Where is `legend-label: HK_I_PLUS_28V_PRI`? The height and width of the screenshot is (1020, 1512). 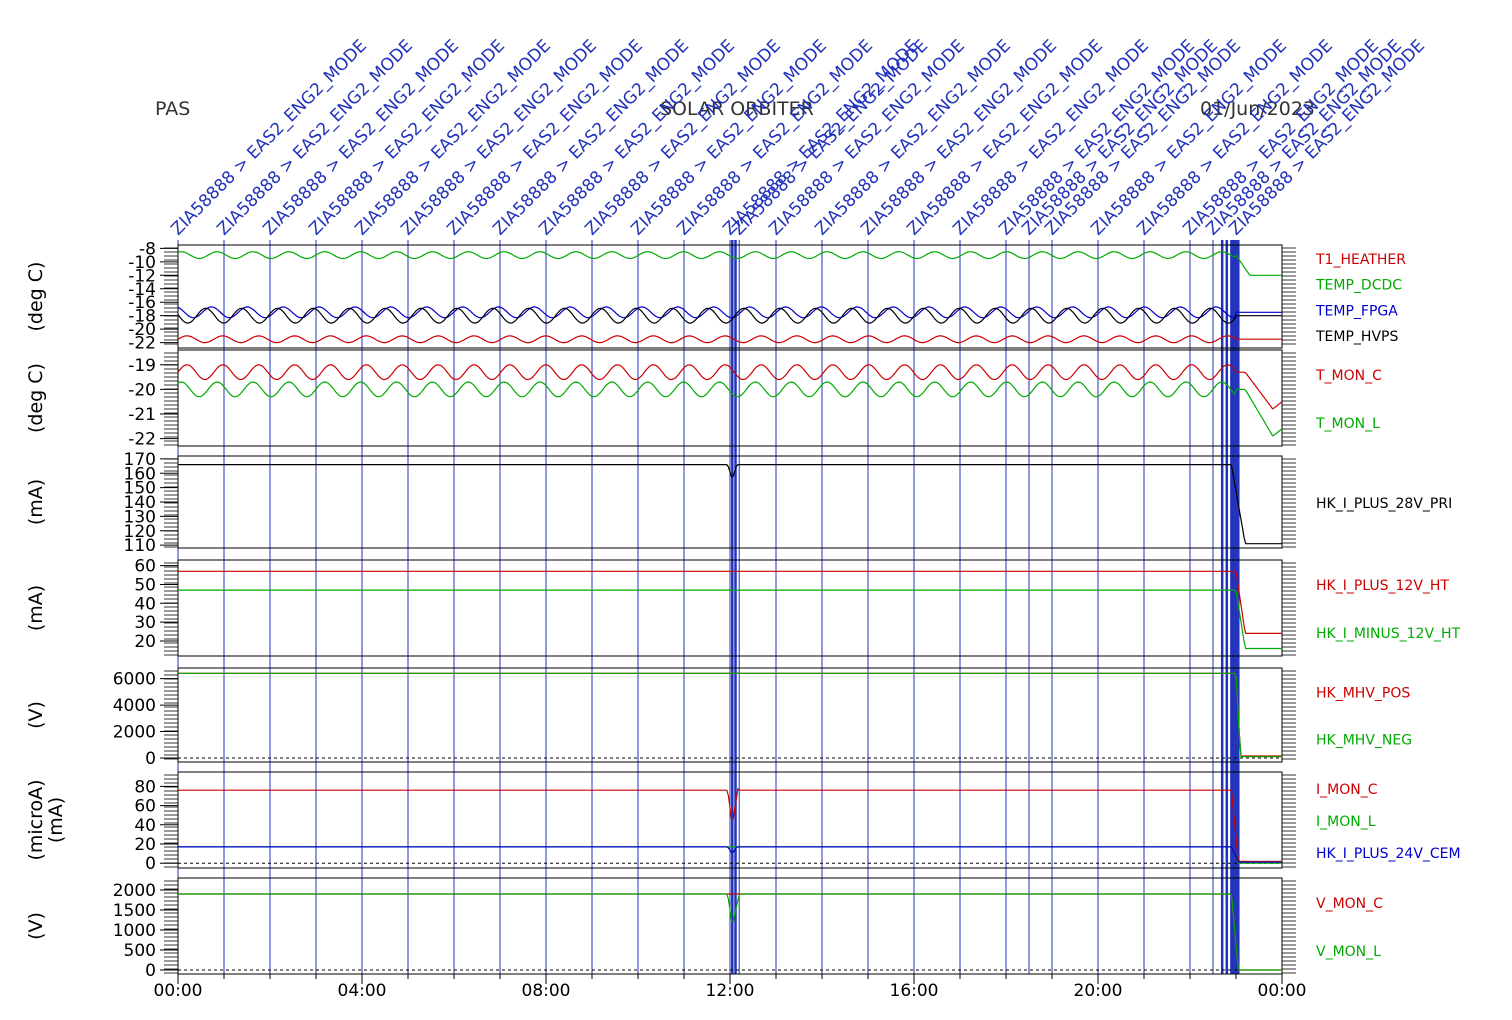
legend-label: HK_I_PLUS_28V_PRI is located at coordinates (1384, 504).